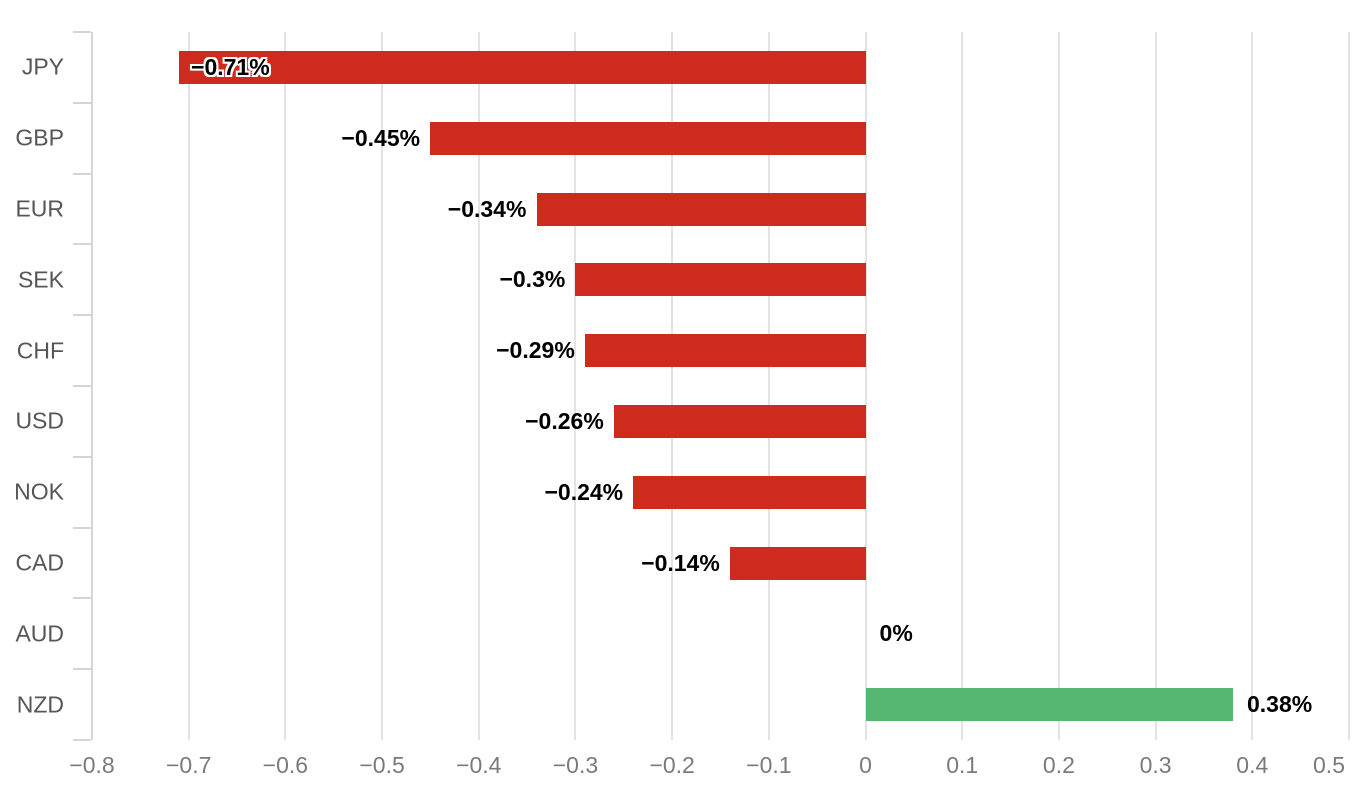 Image resolution: width=1368 pixels, height=812 pixels. What do you see at coordinates (230, 66) in the screenshot?
I see `value-label-jpy: −0.71%` at bounding box center [230, 66].